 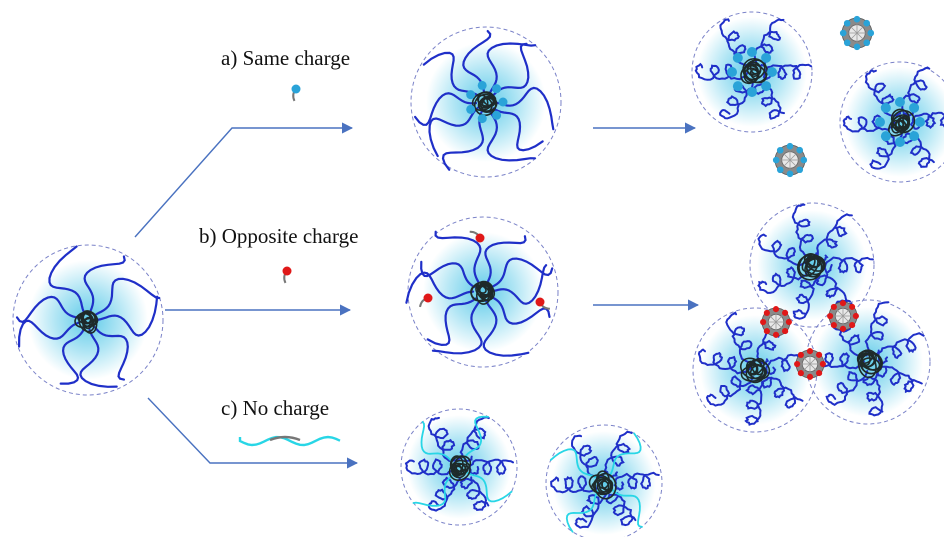 I want to click on label-opposite-charge: b) Opposite charge, so click(x=279, y=236).